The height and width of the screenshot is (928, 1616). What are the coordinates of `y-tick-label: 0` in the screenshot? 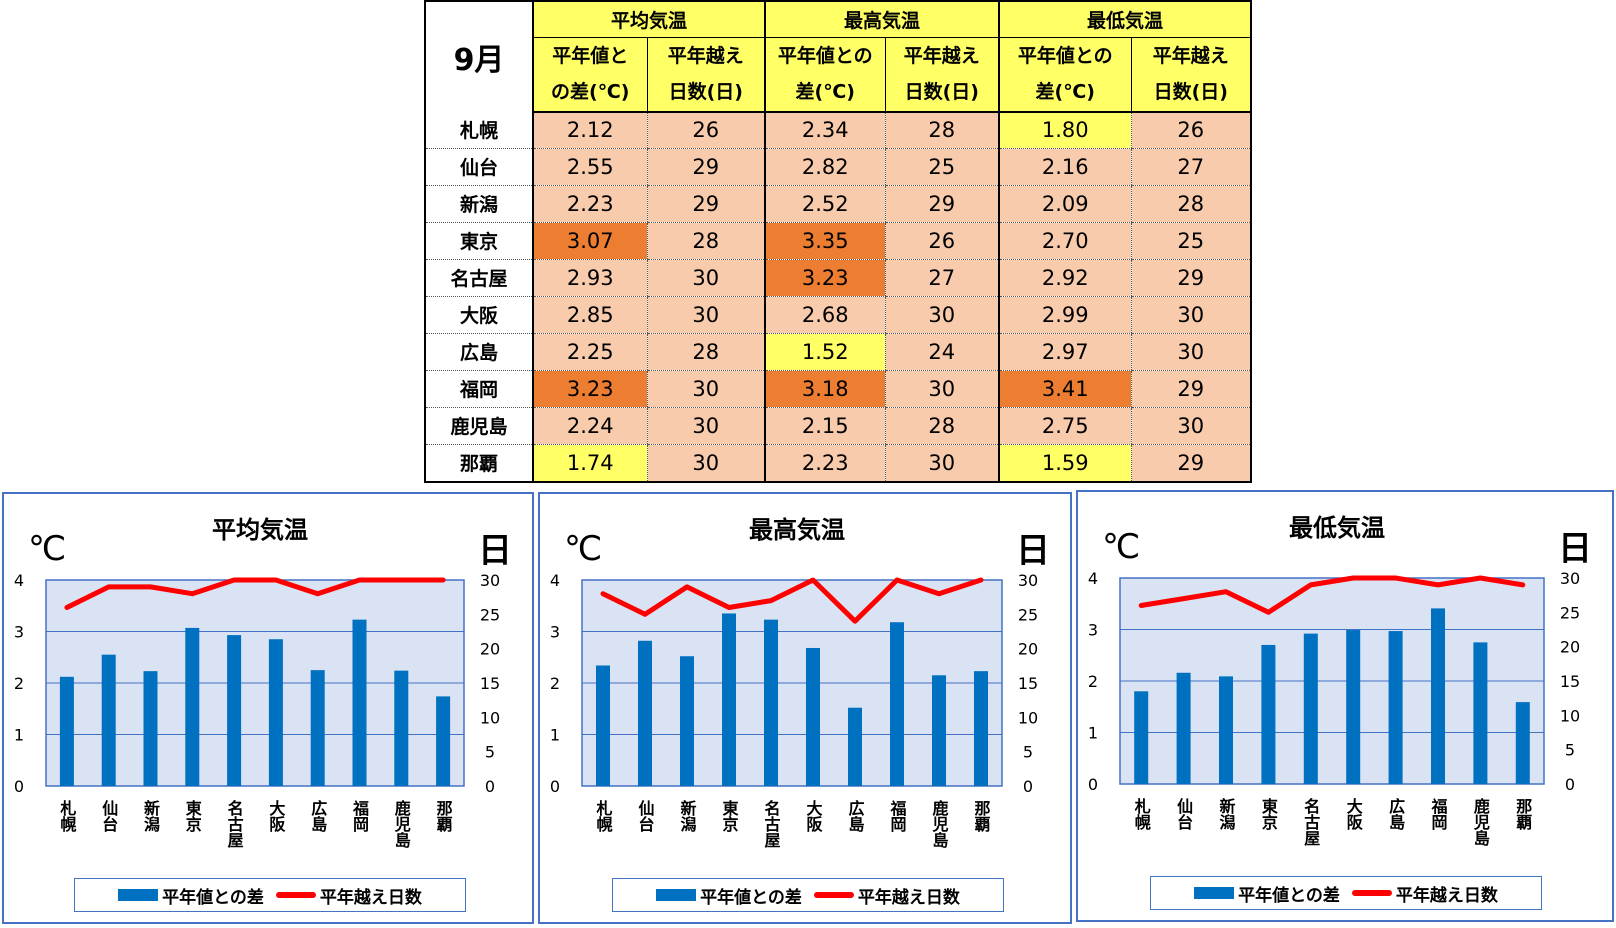 It's located at (19, 786).